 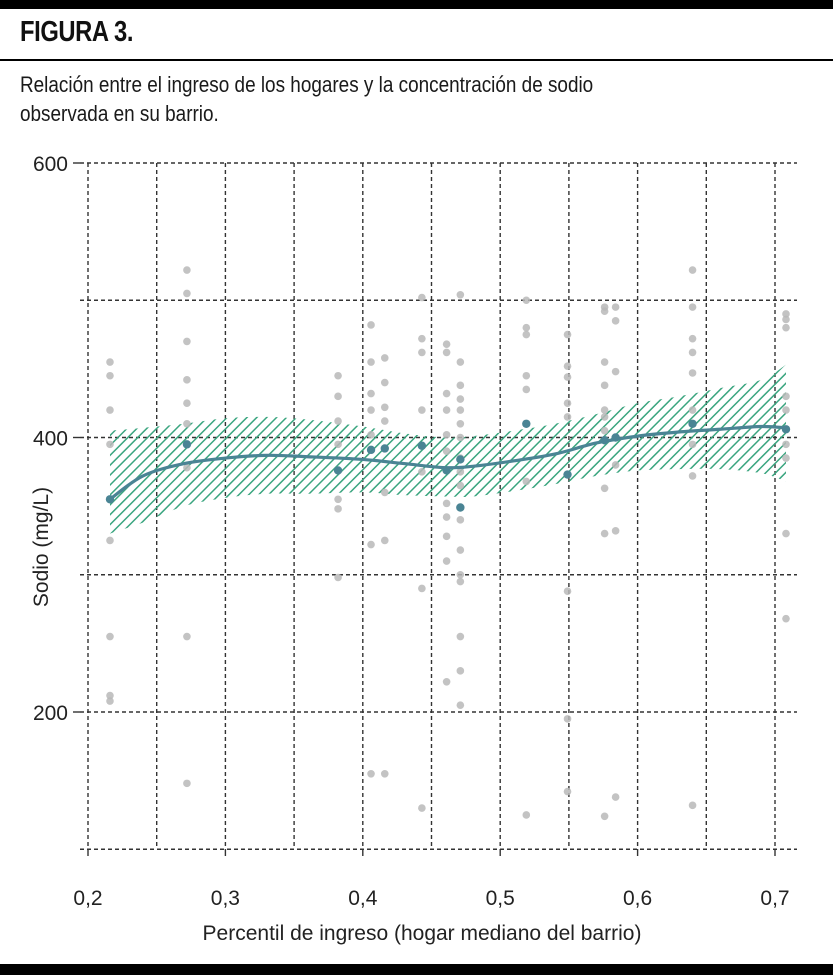 I want to click on y-tick-label: 200, so click(x=50, y=713).